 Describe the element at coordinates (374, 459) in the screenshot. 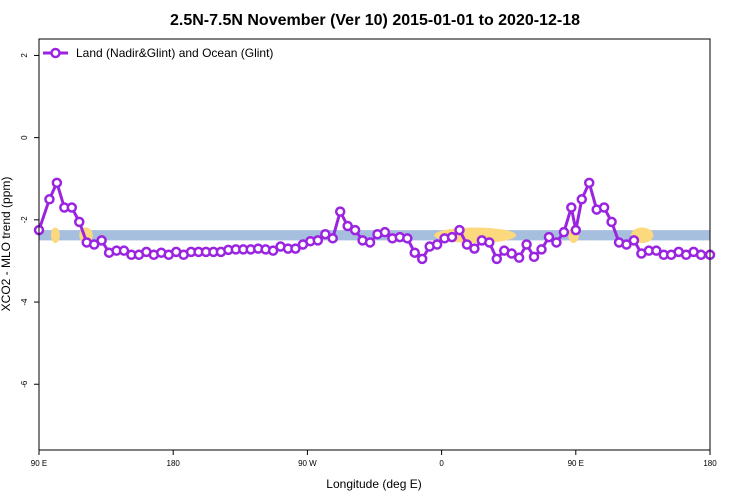

I see `x-axis: 90 E 180 90 W 0 90 E 180` at that location.